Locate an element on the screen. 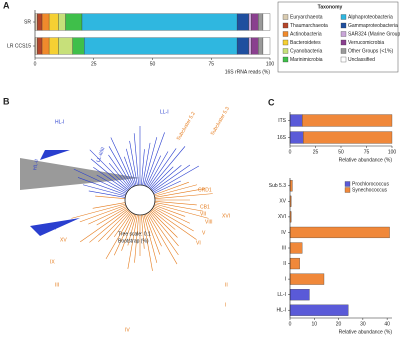  x-tick-label: 40 is located at coordinates (387, 324).